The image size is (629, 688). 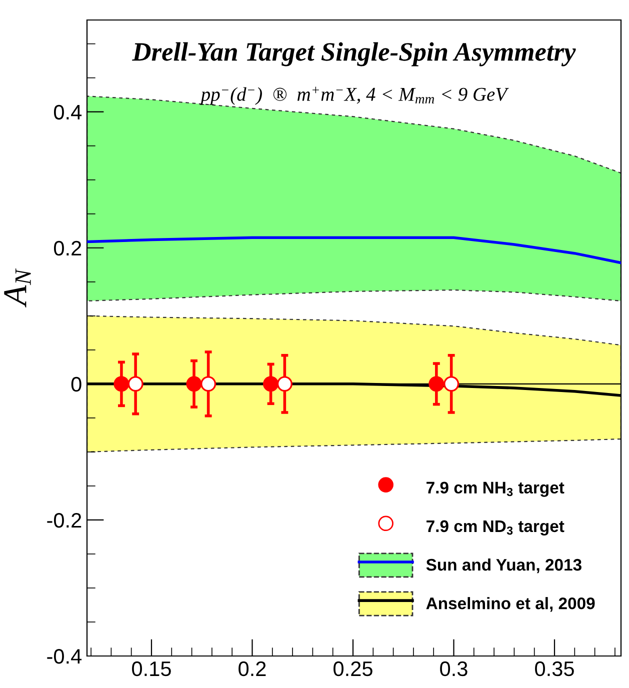 I want to click on legend-label: Sun and Yuan, 2013, so click(x=504, y=566).